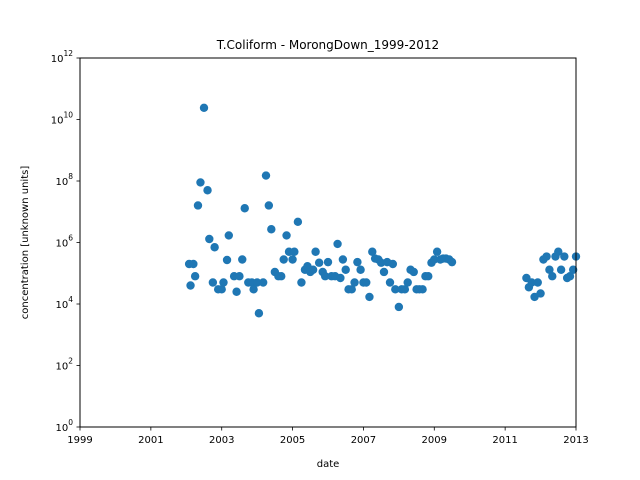 The image size is (640, 480). Describe the element at coordinates (25, 243) in the screenshot. I see `y-axis-title: concentration [unknown units]` at that location.